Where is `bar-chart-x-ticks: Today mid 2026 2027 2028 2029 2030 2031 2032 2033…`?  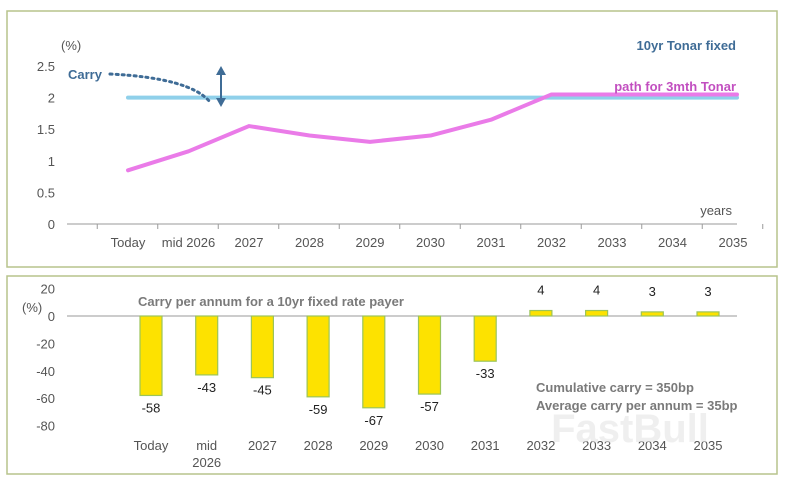
bar-chart-x-ticks: Today mid 2026 2027 2028 2029 2030 2031 2032 2033… is located at coordinates (428, 454).